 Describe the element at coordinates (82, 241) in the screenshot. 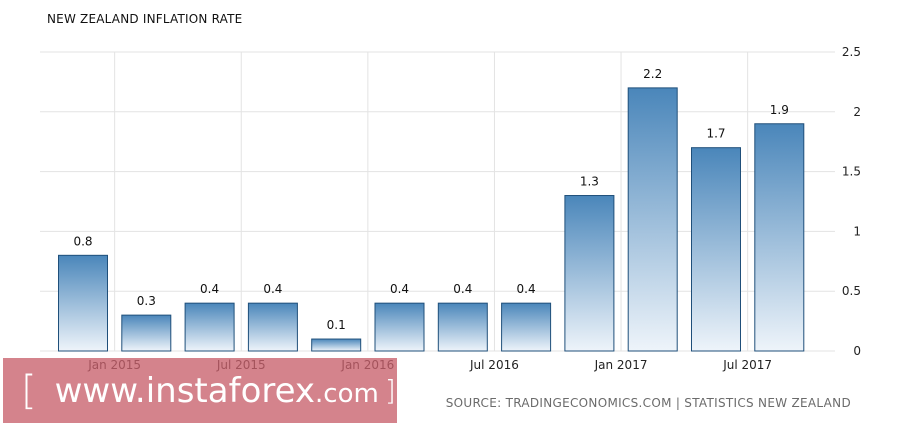

I see `bar-value-label: 0.8` at that location.